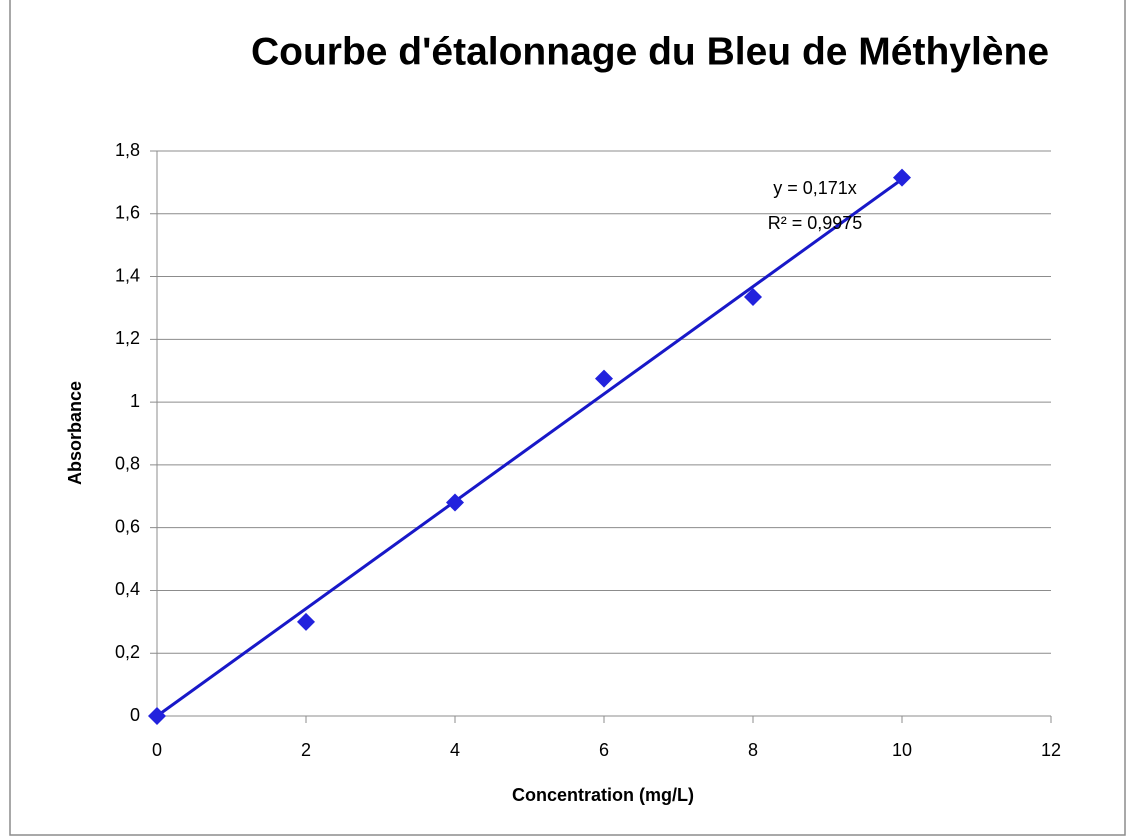 The image size is (1131, 839). What do you see at coordinates (127, 338) in the screenshot?
I see `y-tick-label: 1,2` at bounding box center [127, 338].